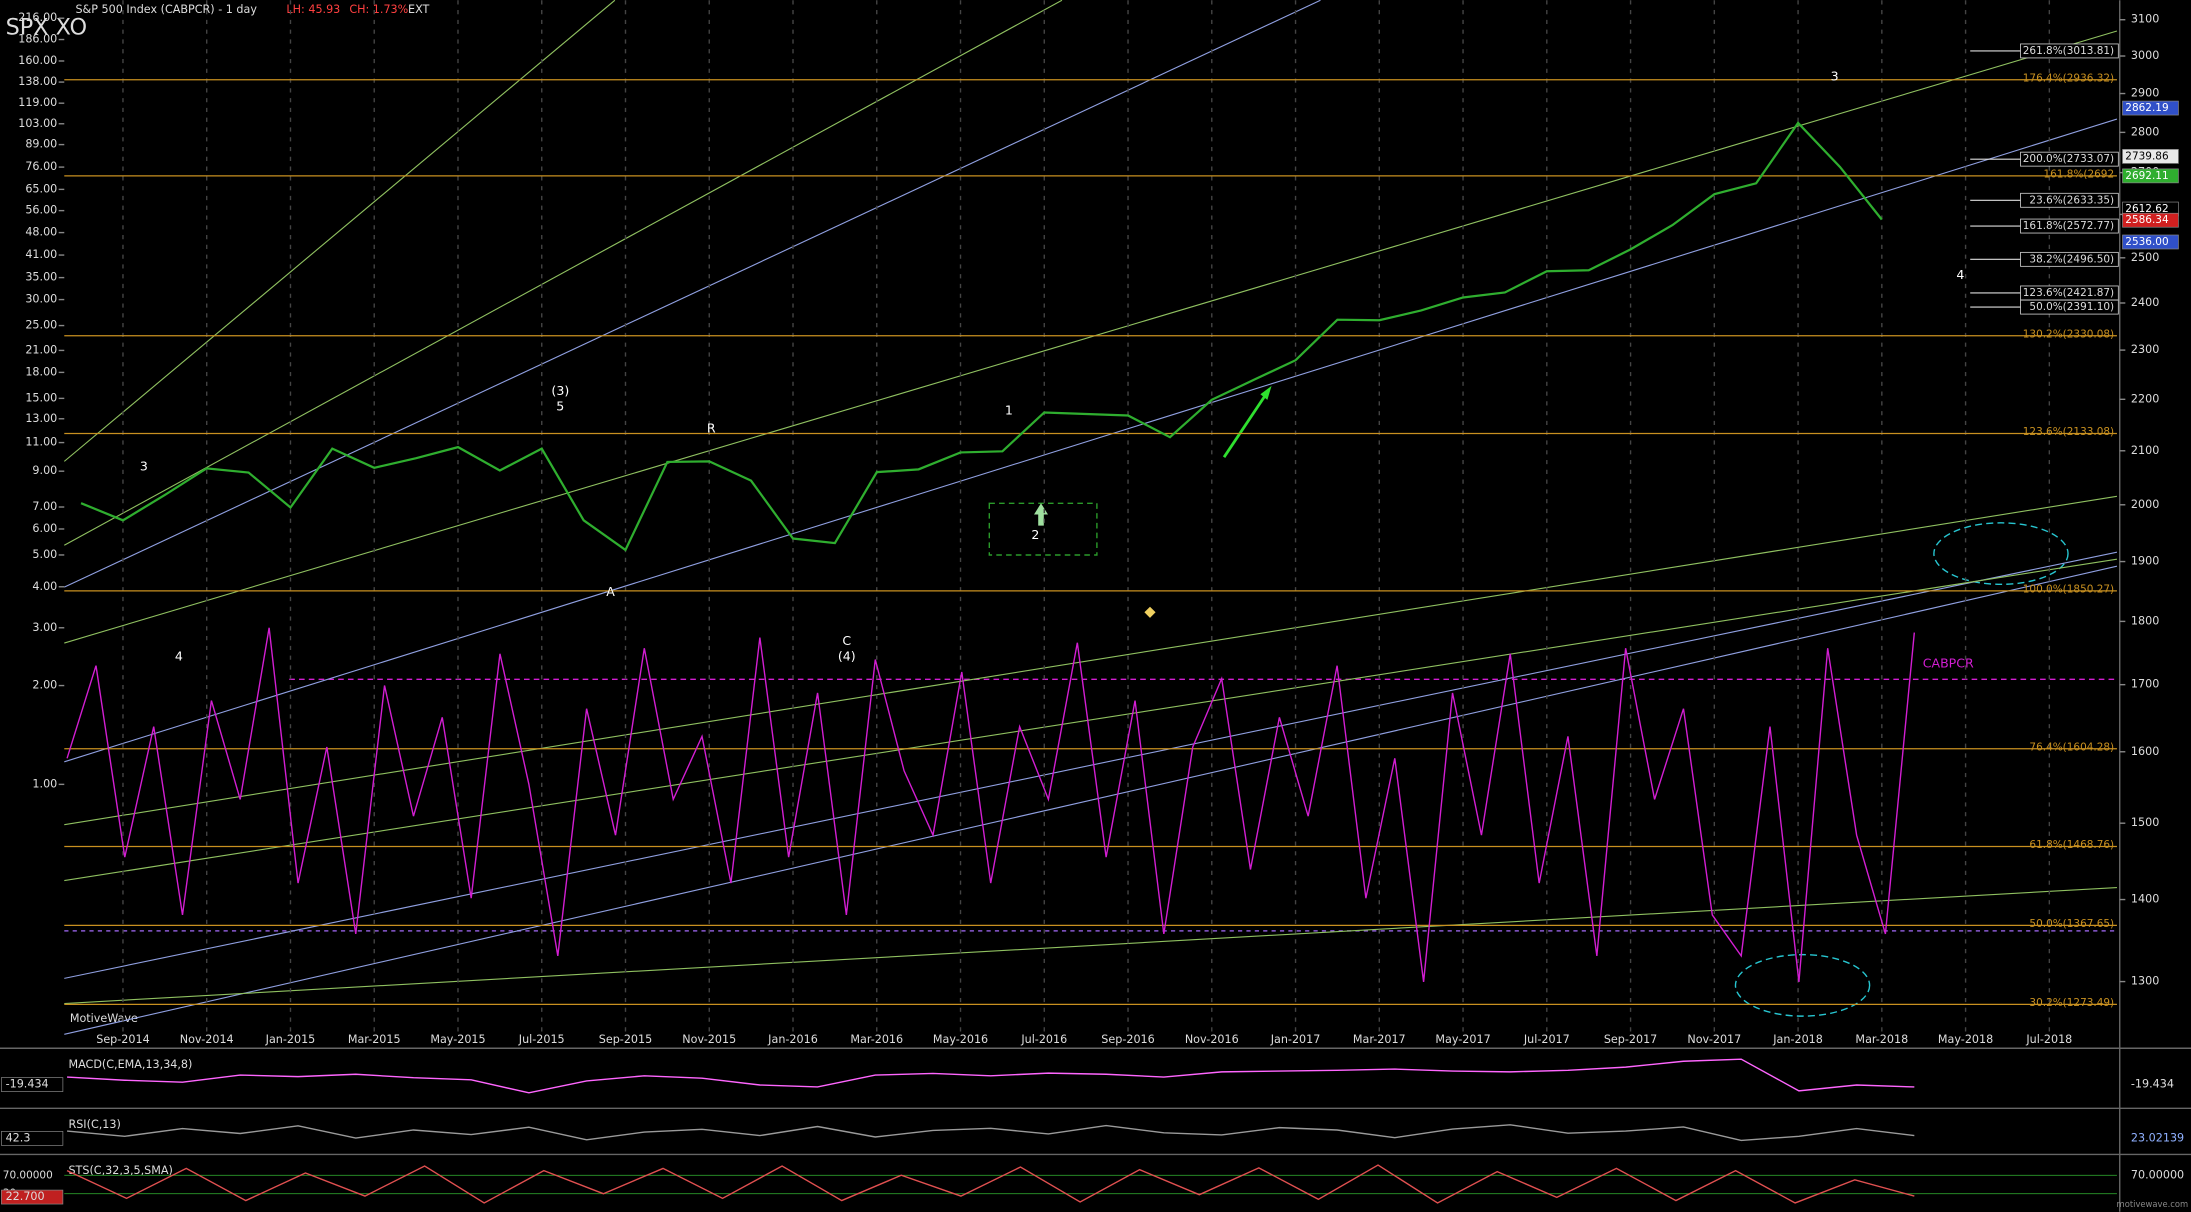  What do you see at coordinates (1960, 274) in the screenshot?
I see `wave-label: 4` at bounding box center [1960, 274].